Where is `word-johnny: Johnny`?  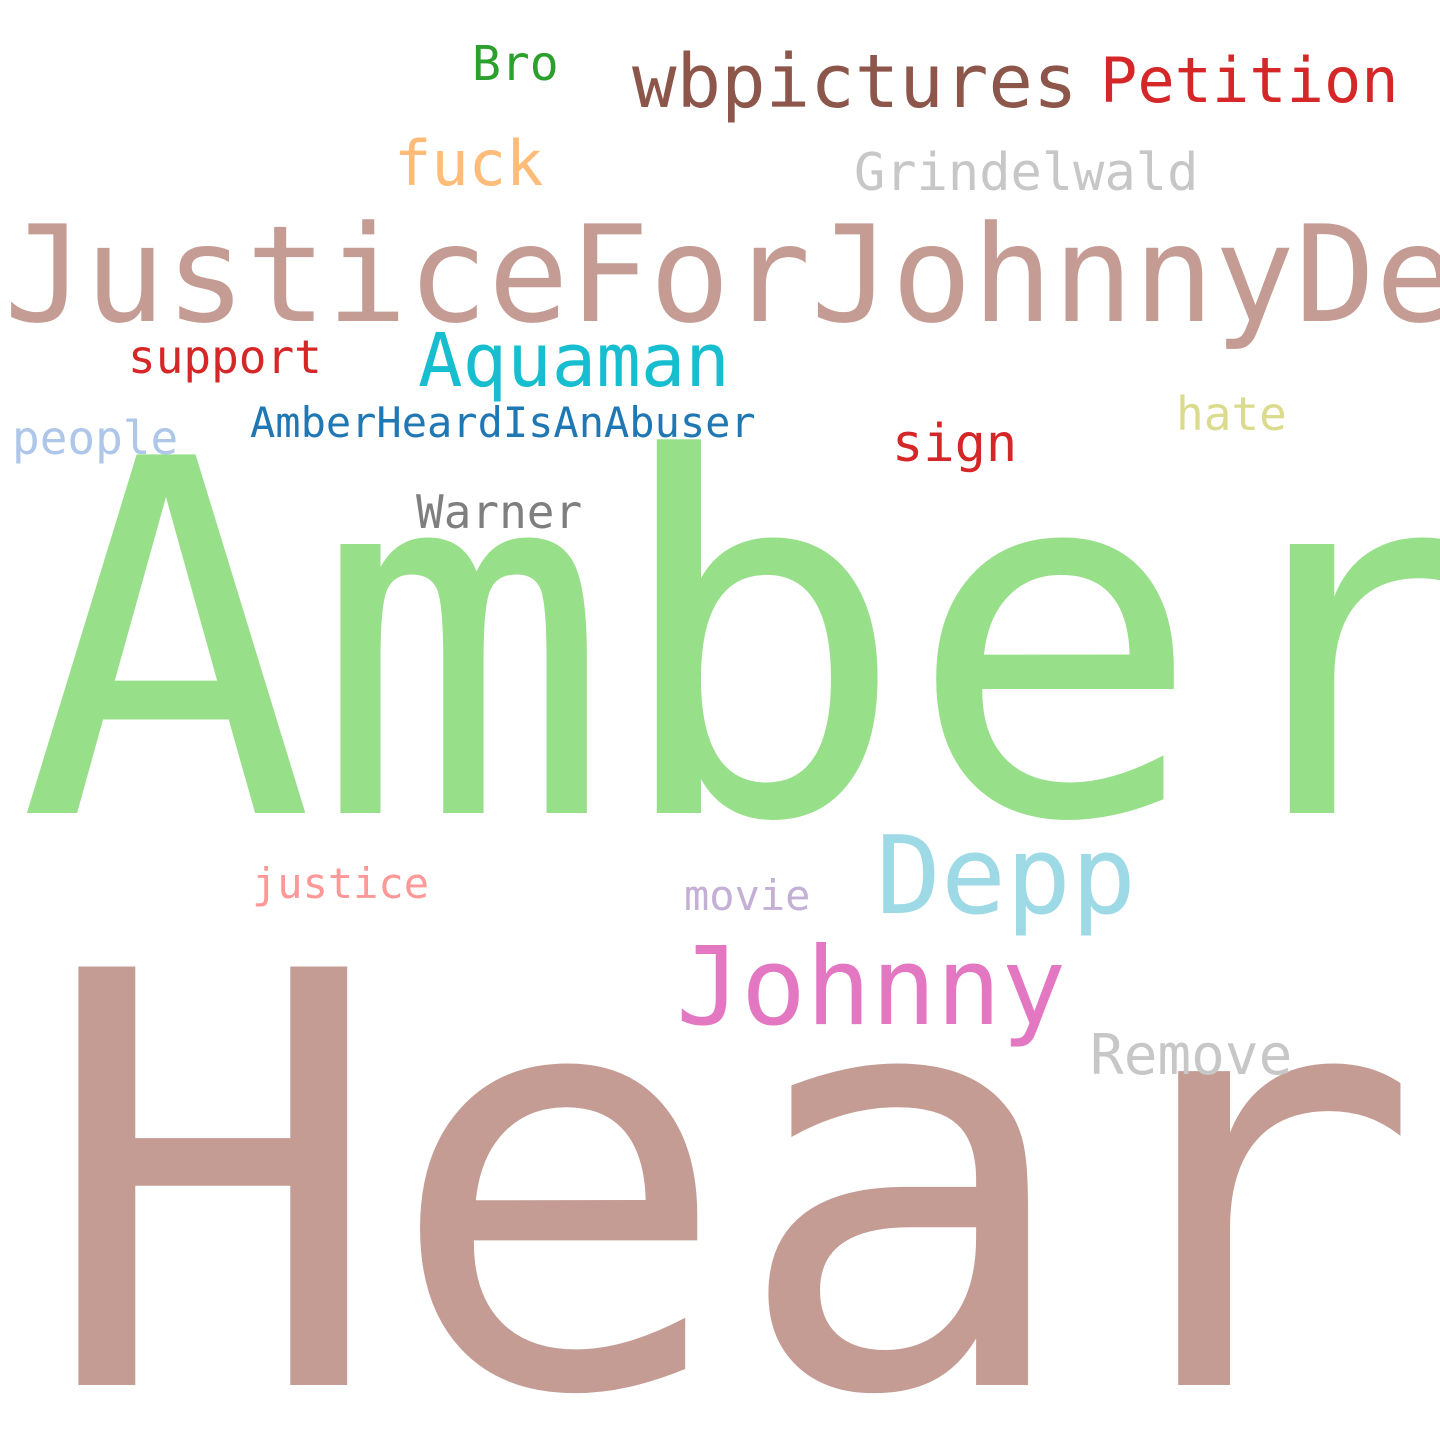 word-johnny: Johnny is located at coordinates (871, 987).